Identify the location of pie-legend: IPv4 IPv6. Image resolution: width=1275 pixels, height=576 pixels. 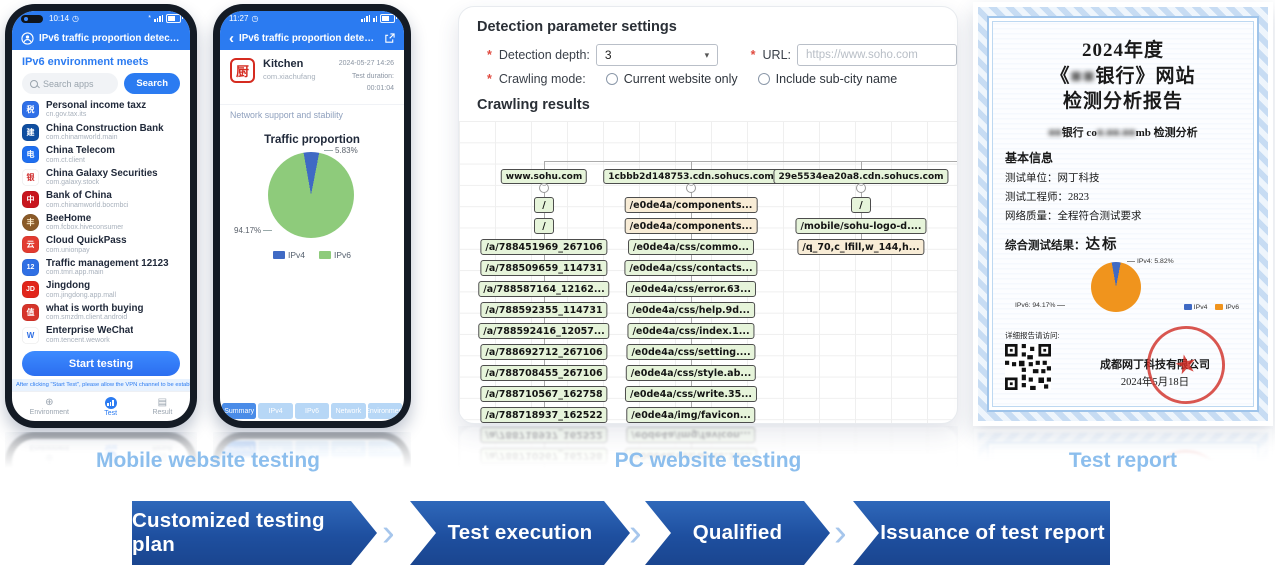
(312, 255).